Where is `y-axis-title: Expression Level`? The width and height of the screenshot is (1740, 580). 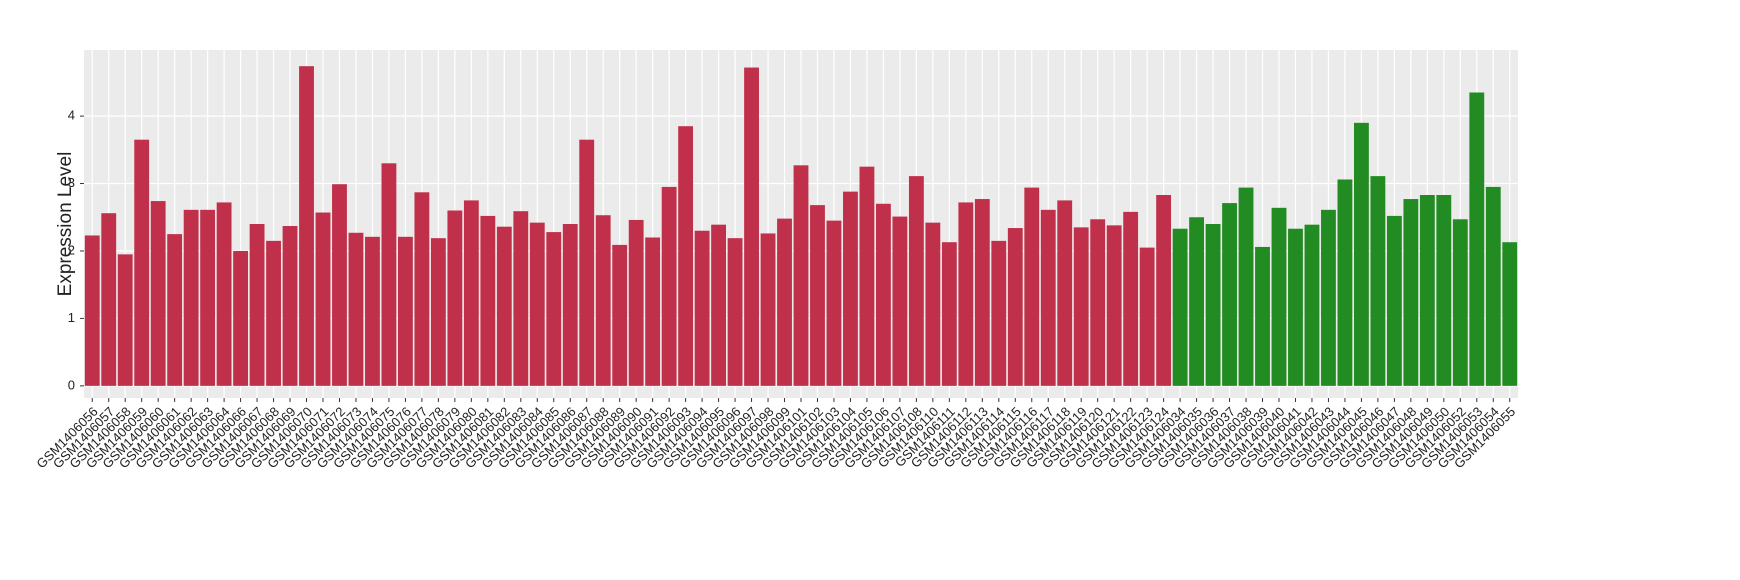
y-axis-title: Expression Level is located at coordinates (65, 224).